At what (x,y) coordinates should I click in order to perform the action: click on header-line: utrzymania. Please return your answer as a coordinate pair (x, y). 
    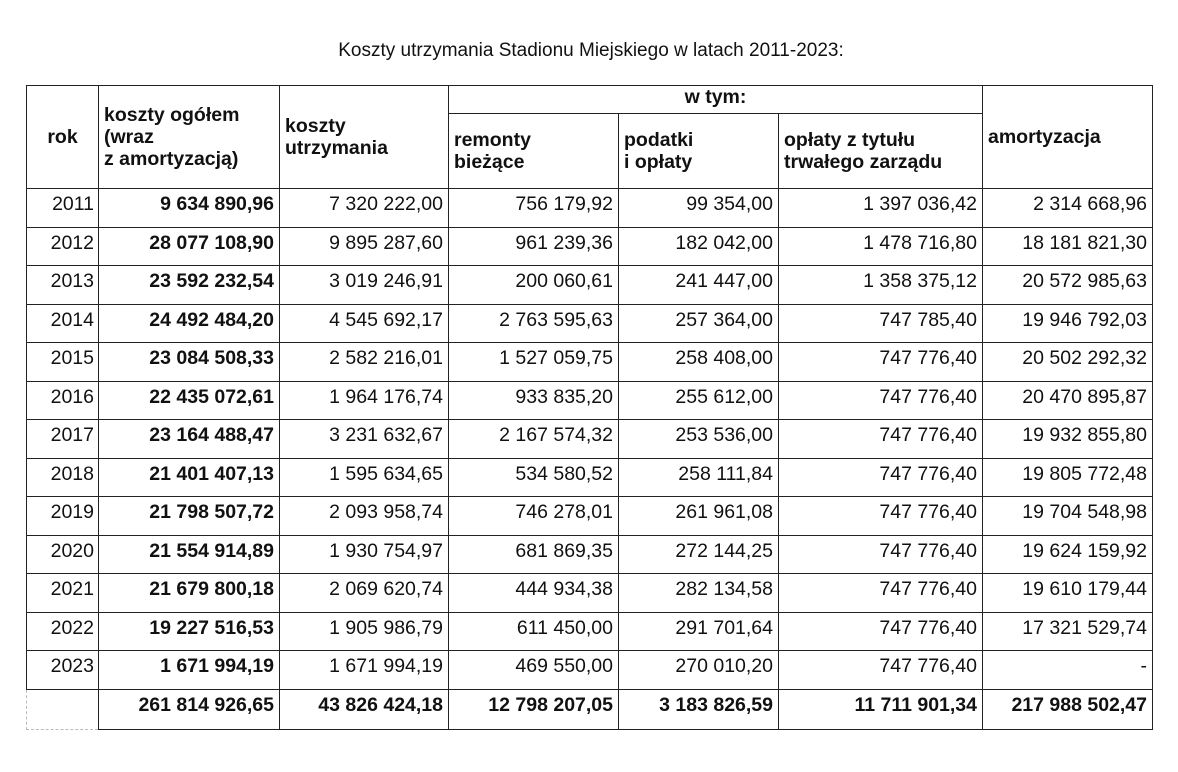
    Looking at the image, I should click on (336, 148).